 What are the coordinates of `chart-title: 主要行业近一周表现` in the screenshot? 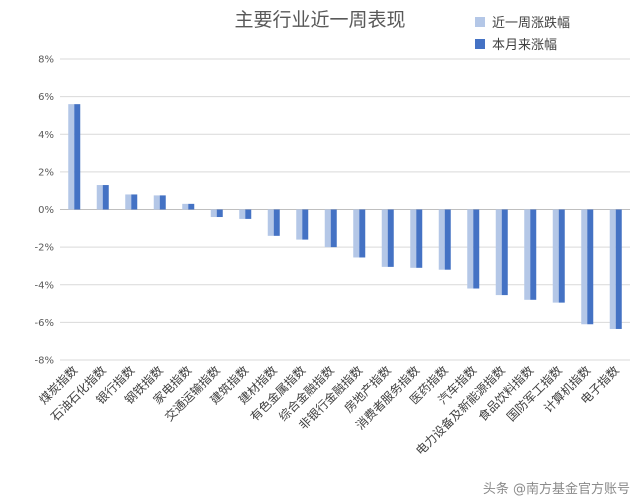 It's located at (319, 20).